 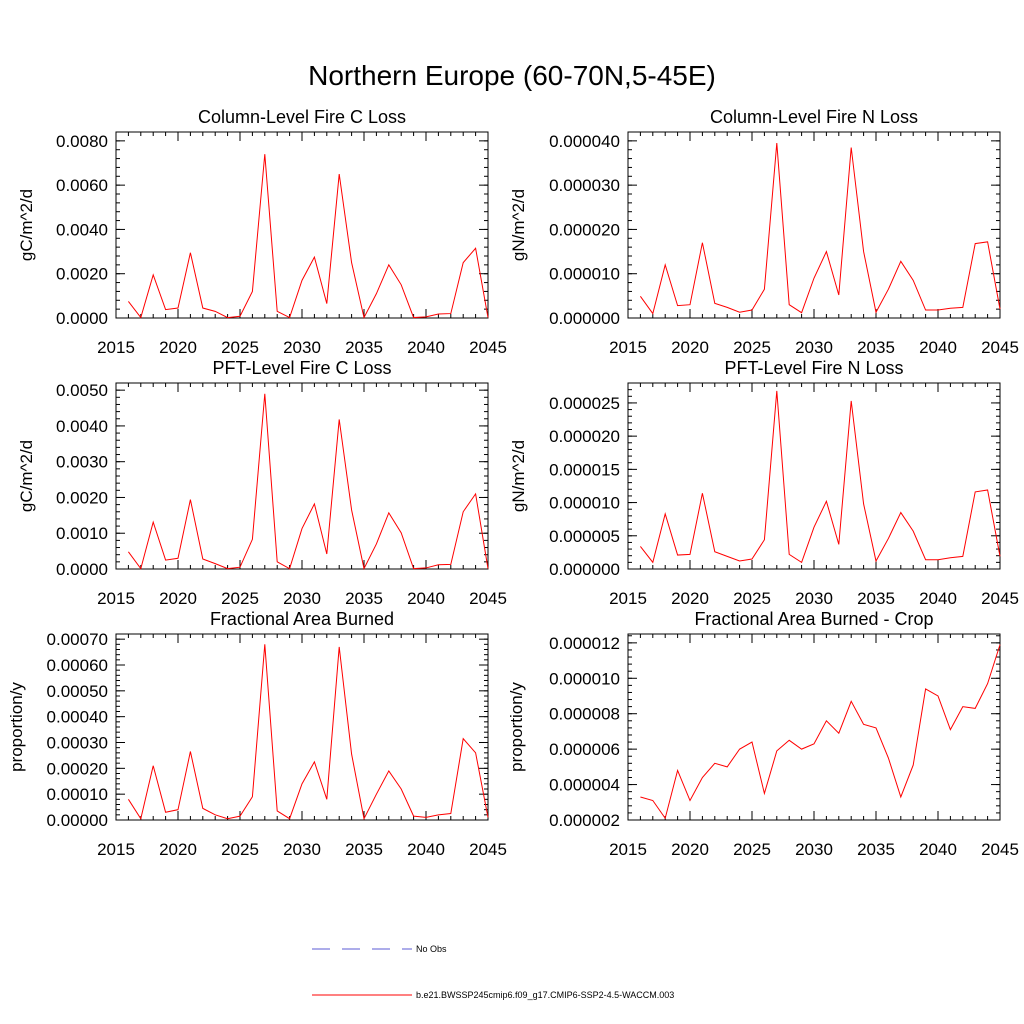 What do you see at coordinates (813, 619) in the screenshot?
I see `panel-title: Fractional Area Burned - Crop` at bounding box center [813, 619].